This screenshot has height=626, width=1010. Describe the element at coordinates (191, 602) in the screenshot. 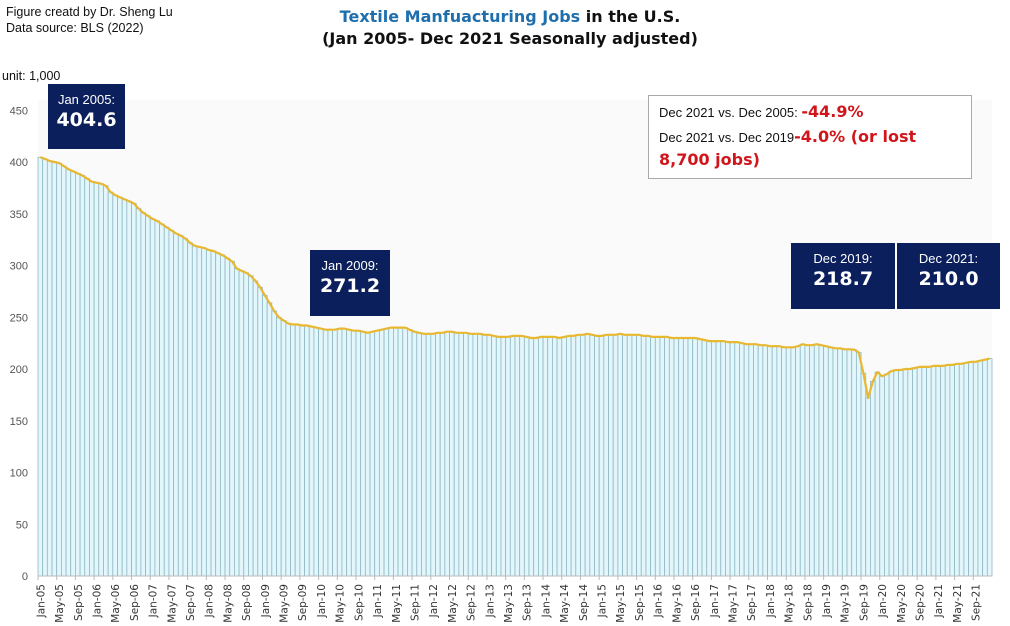

I see `x-tick-label: Sep-07` at that location.